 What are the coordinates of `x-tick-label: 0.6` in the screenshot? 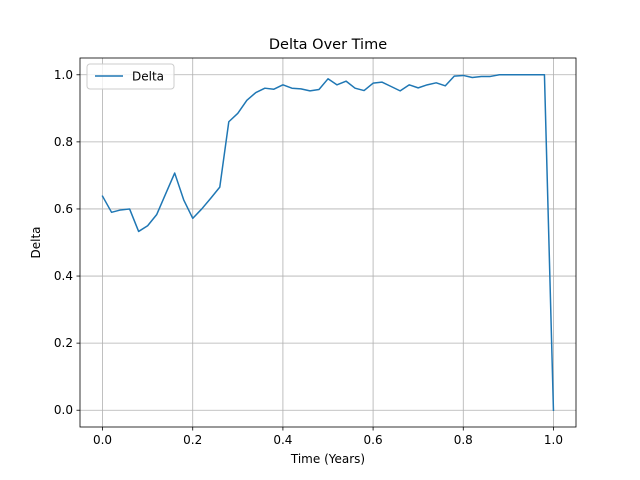 It's located at (373, 440).